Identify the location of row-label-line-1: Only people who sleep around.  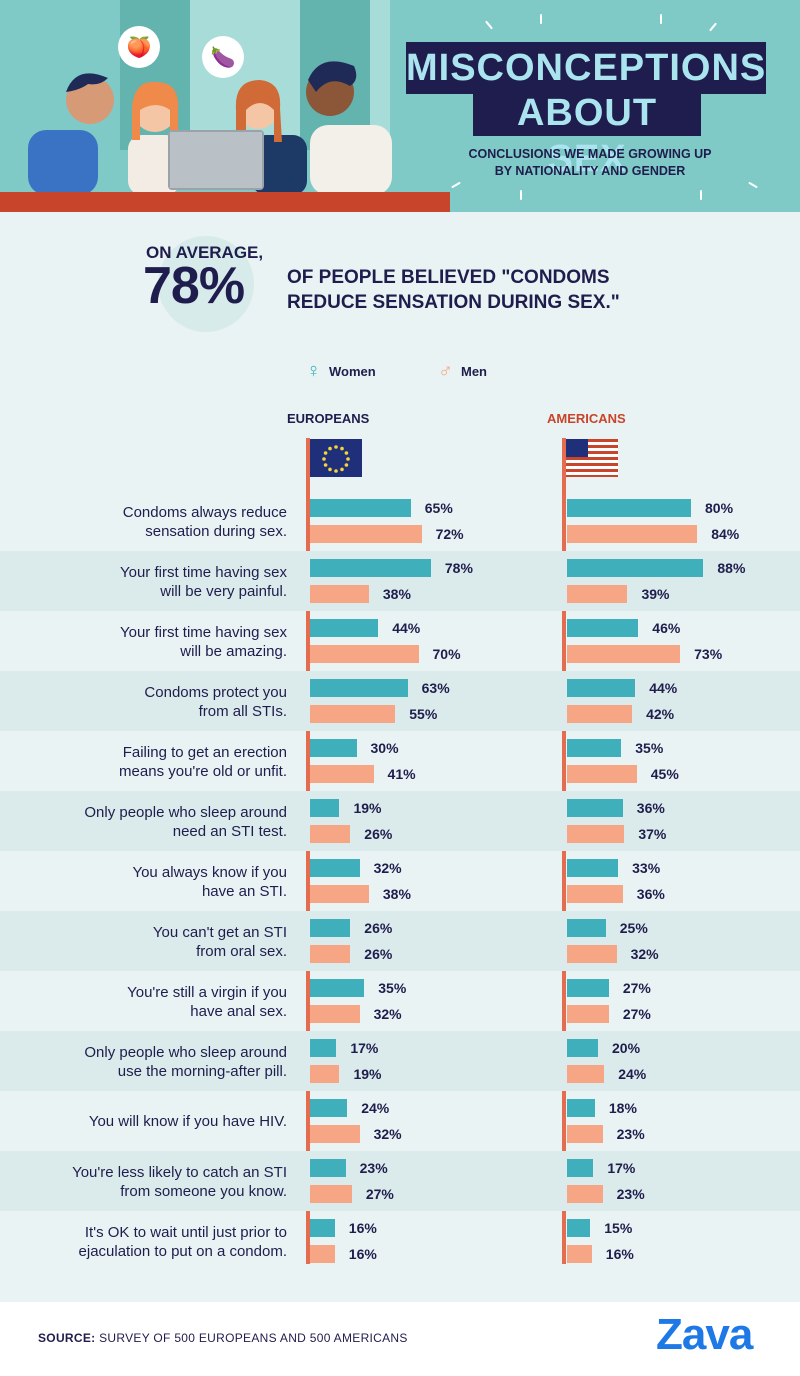
(185, 812).